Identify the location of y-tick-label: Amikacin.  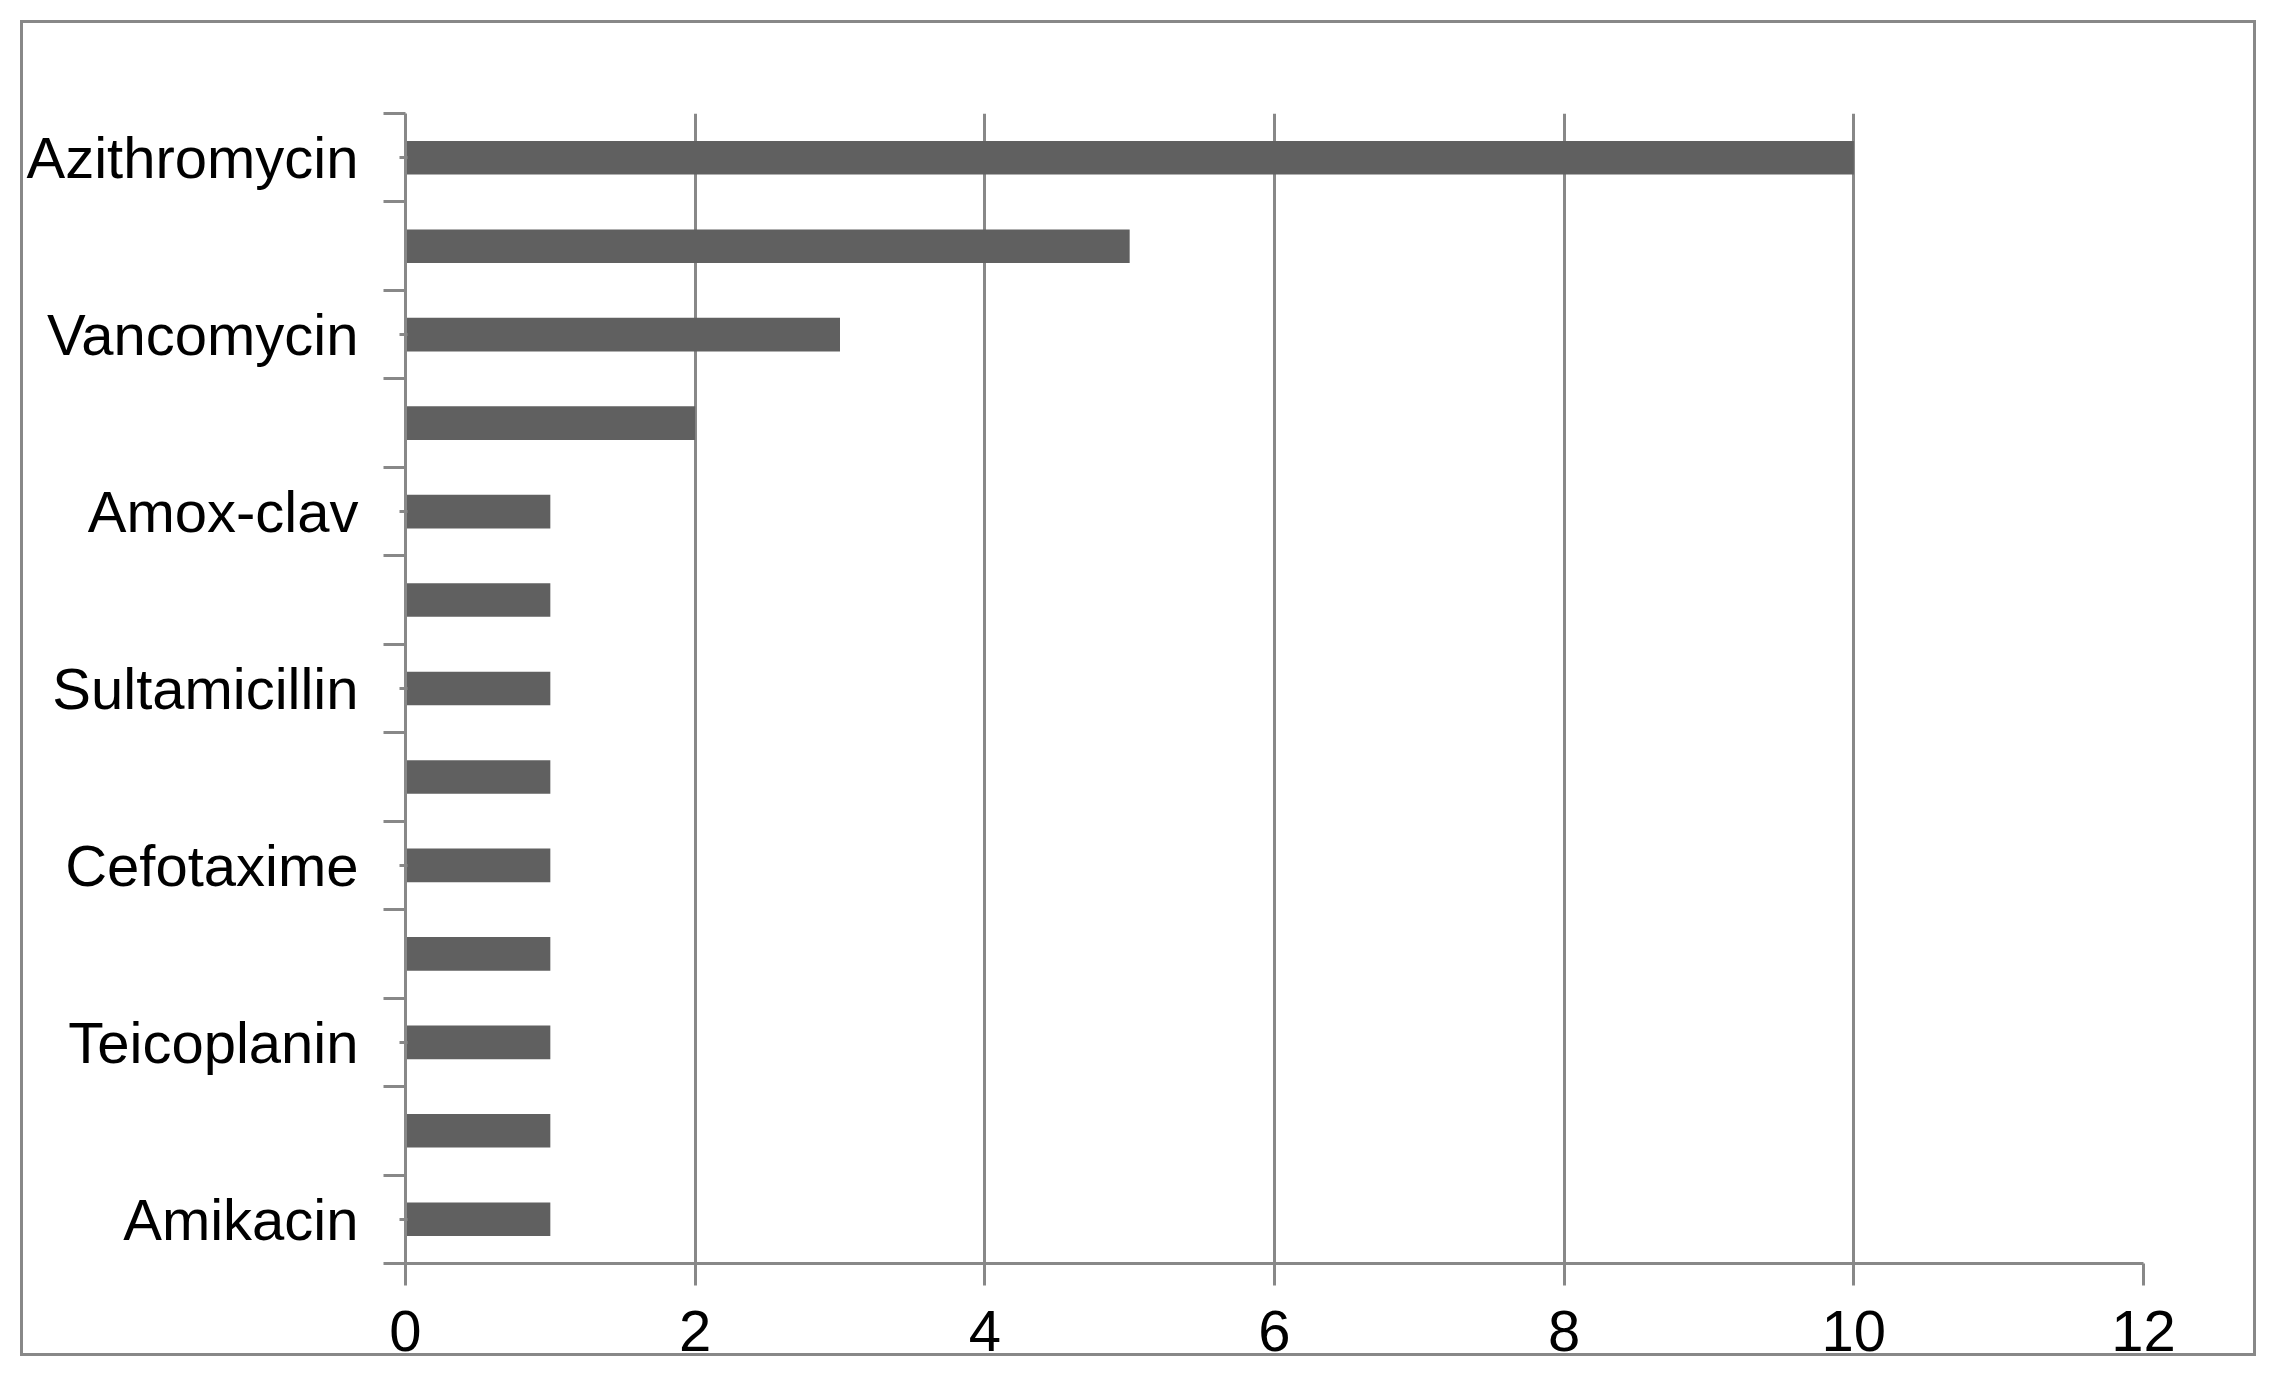
(241, 1219).